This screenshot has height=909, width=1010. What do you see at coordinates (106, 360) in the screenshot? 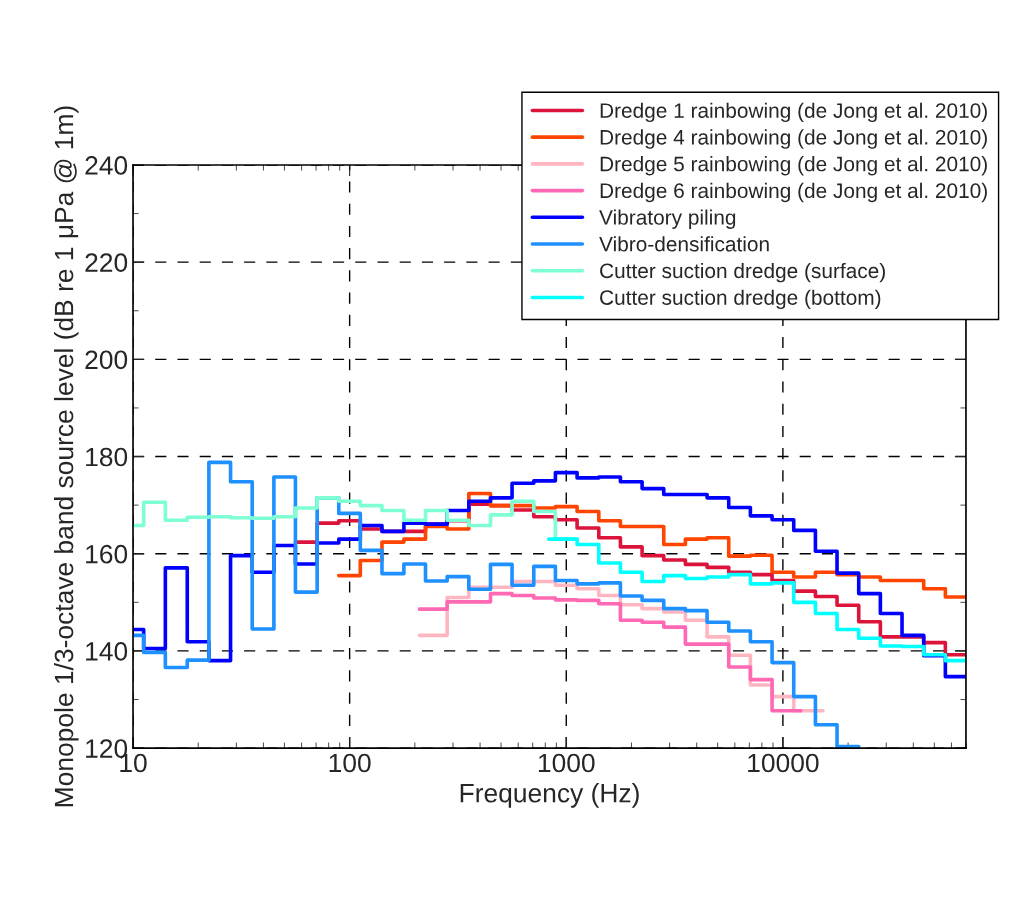
I see `y-tick-label: 200` at bounding box center [106, 360].